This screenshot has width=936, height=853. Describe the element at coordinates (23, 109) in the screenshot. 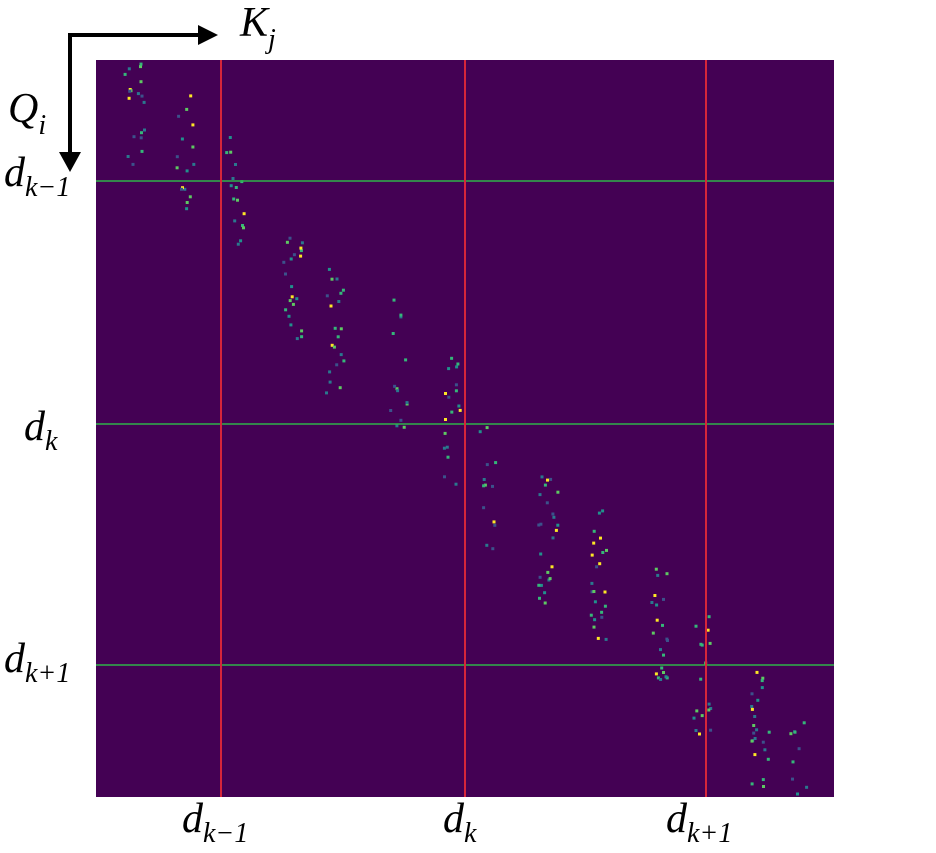

I see `label-base: Q` at that location.